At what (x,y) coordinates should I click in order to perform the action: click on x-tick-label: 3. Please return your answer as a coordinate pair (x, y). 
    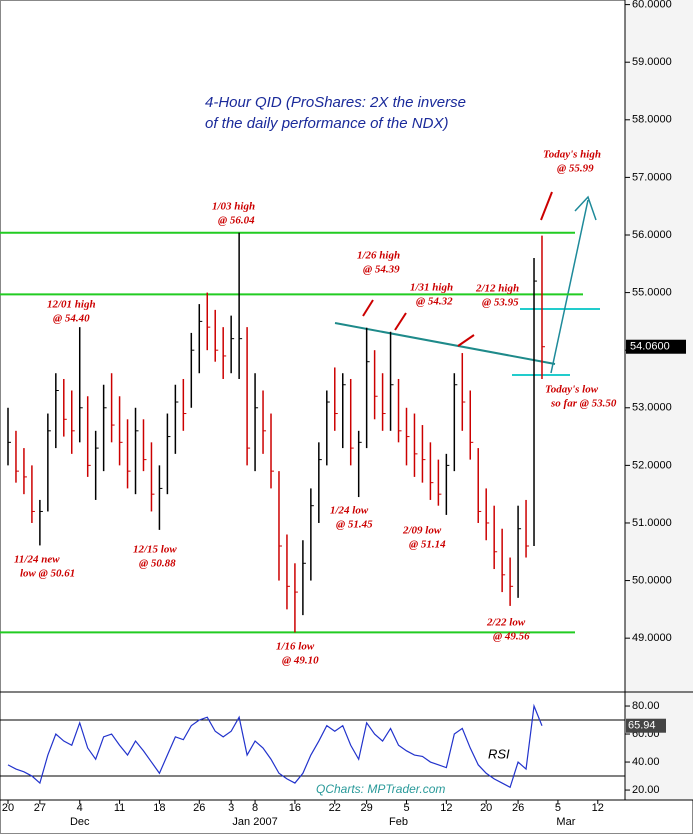
    Looking at the image, I should click on (231, 808).